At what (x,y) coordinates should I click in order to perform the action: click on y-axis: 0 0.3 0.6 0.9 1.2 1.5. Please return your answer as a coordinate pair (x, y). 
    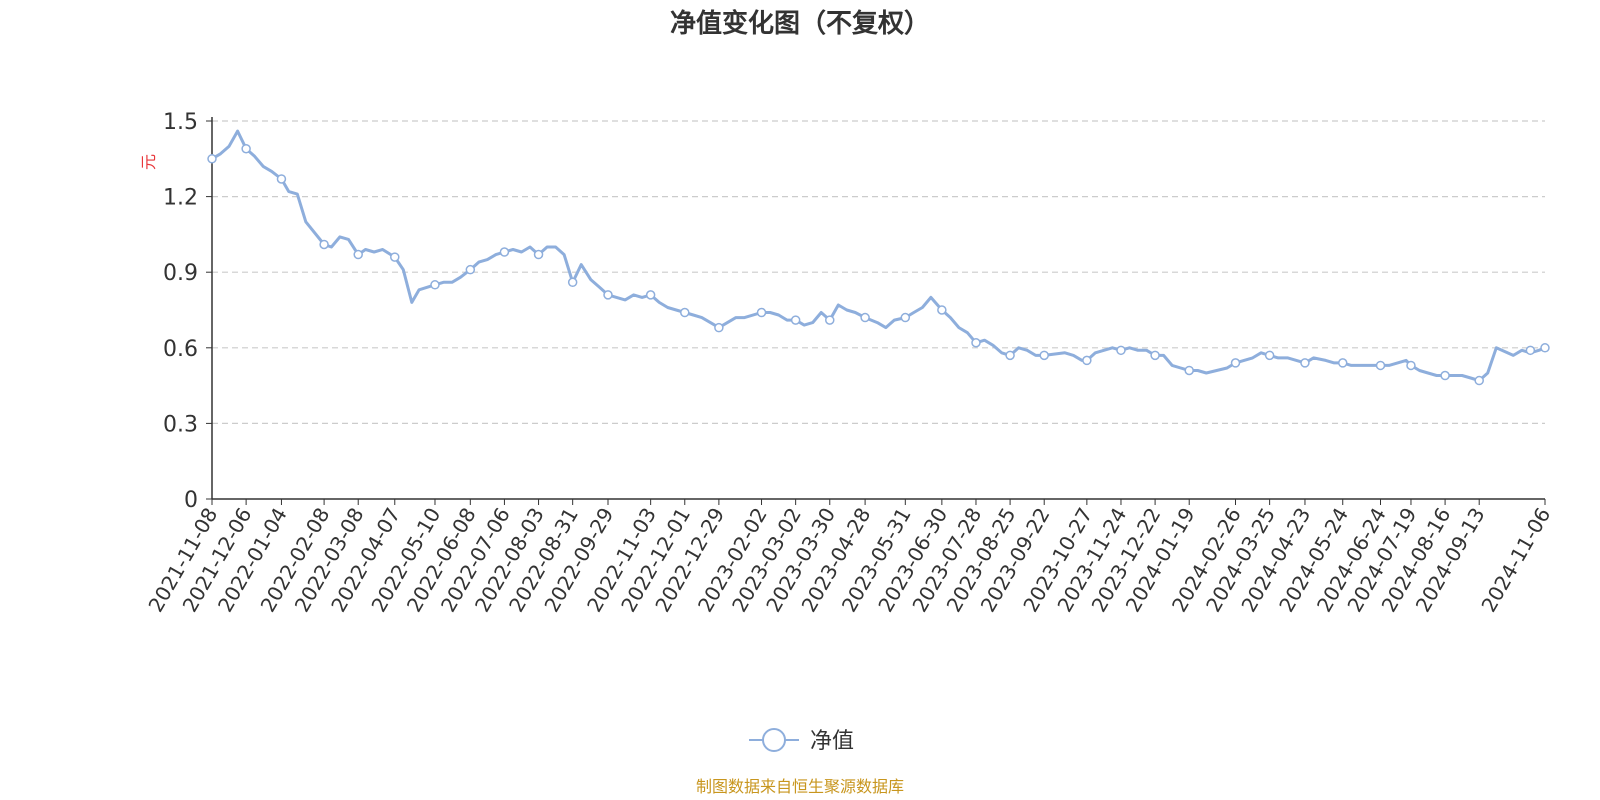
    Looking at the image, I should click on (188, 311).